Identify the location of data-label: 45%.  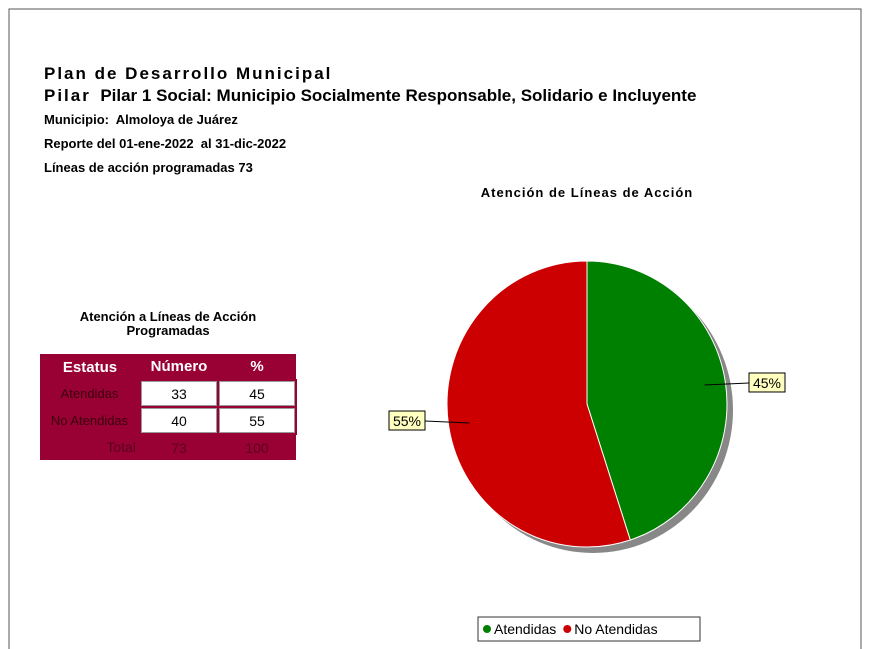
(767, 383).